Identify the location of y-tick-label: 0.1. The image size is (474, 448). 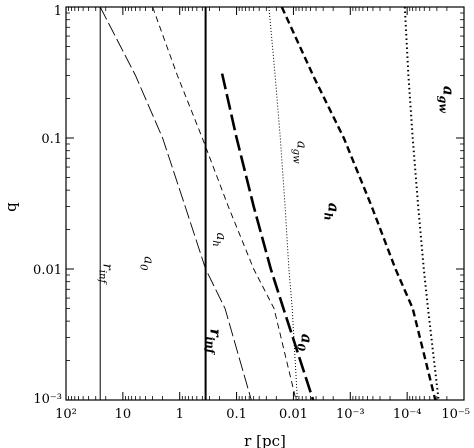
(51, 139).